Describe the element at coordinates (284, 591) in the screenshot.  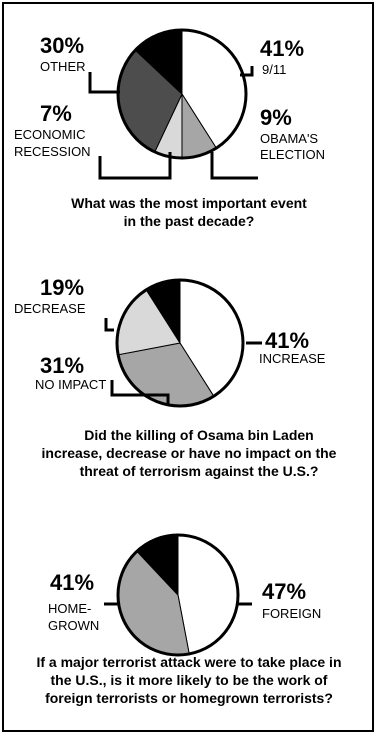
I see `slice-pct-foreign: 47%` at that location.